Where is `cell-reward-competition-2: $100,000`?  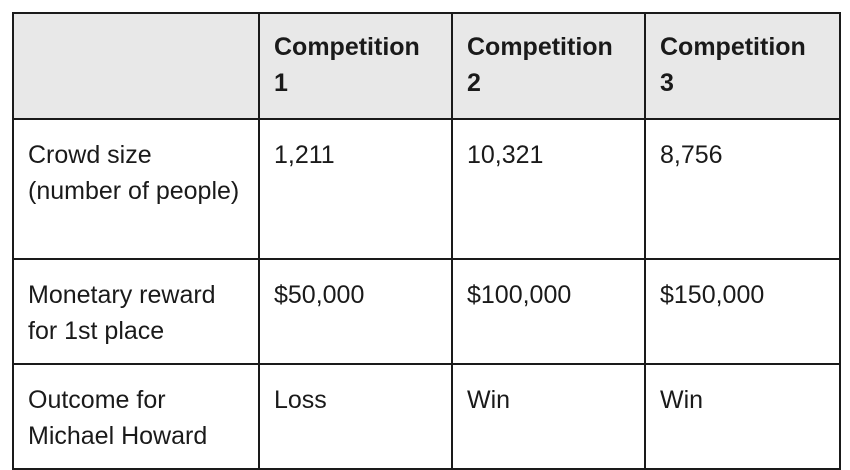 cell-reward-competition-2: $100,000 is located at coordinates (548, 311).